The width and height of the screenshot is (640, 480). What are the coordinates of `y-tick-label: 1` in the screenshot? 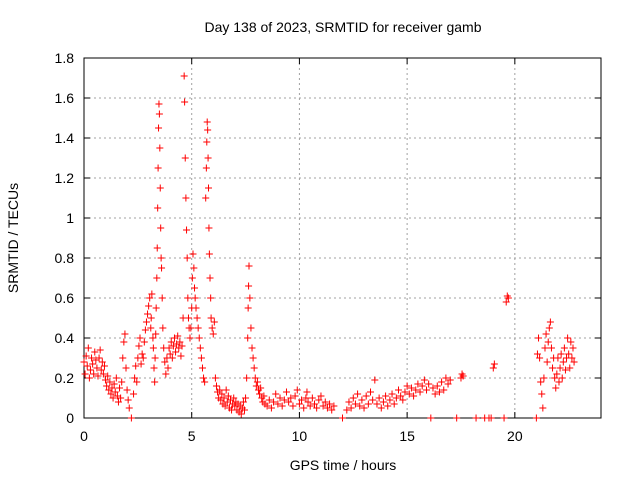 It's located at (70, 218).